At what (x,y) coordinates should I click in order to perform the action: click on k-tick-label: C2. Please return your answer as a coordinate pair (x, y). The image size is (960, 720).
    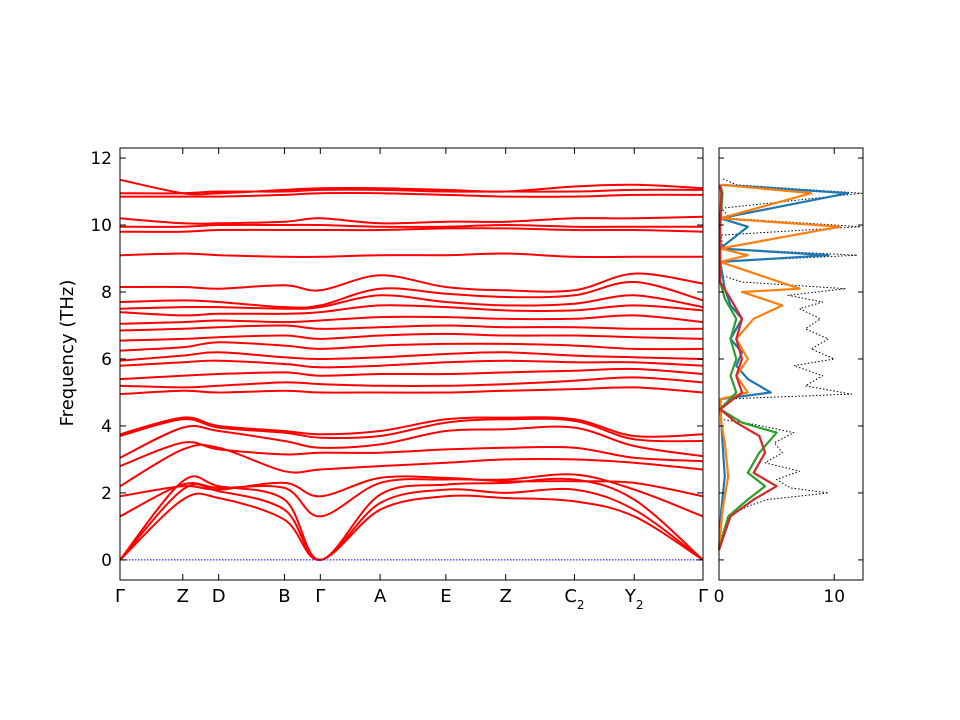
    Looking at the image, I should click on (574, 599).